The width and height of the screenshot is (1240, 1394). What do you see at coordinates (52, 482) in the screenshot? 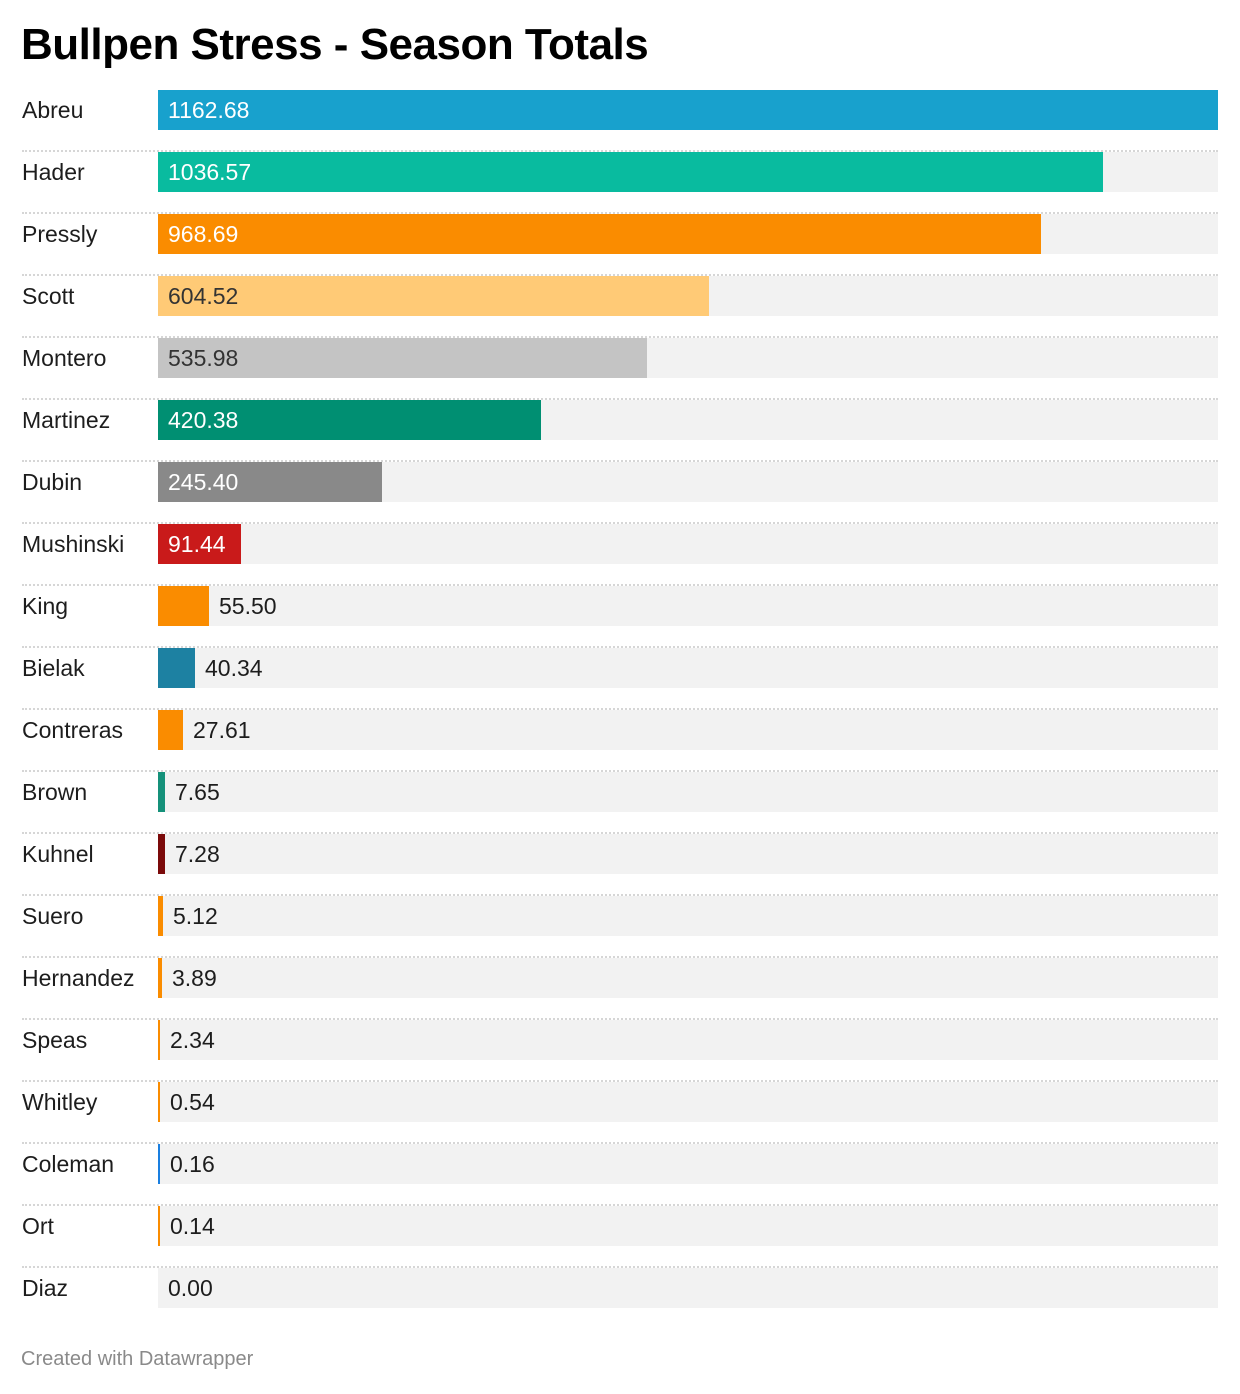
I see `category-label: Dubin` at bounding box center [52, 482].